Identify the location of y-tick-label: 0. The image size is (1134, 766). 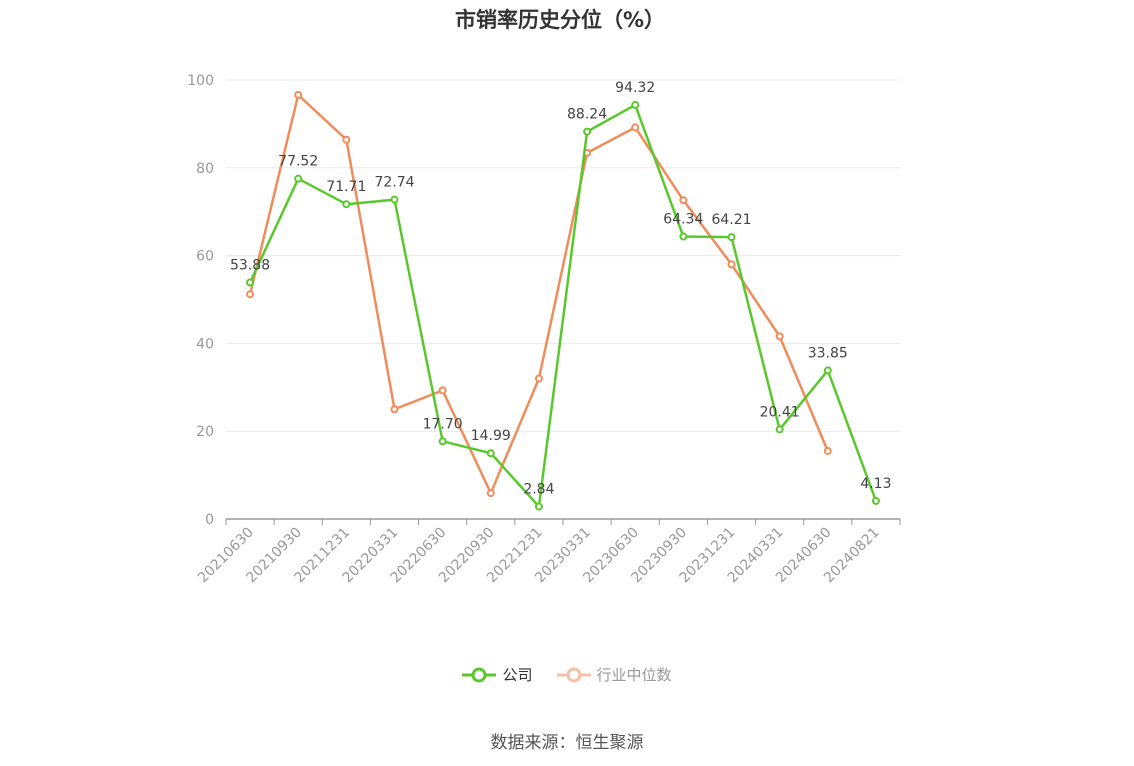
(209, 520).